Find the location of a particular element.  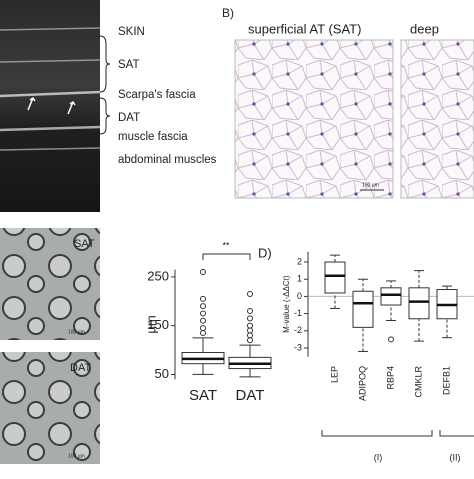

y-tick-label: 50 is located at coordinates (162, 373).